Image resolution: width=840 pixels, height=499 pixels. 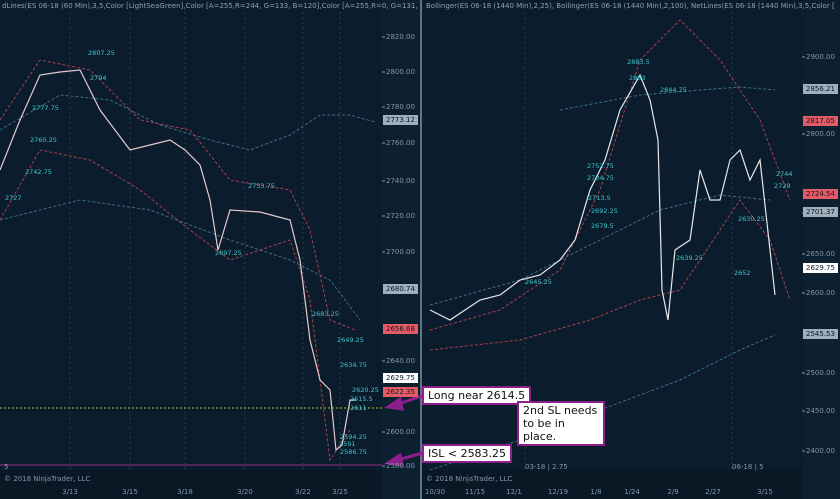 What do you see at coordinates (748, 467) in the screenshot?
I see `right-footer-label: 06-18 | 5` at bounding box center [748, 467].